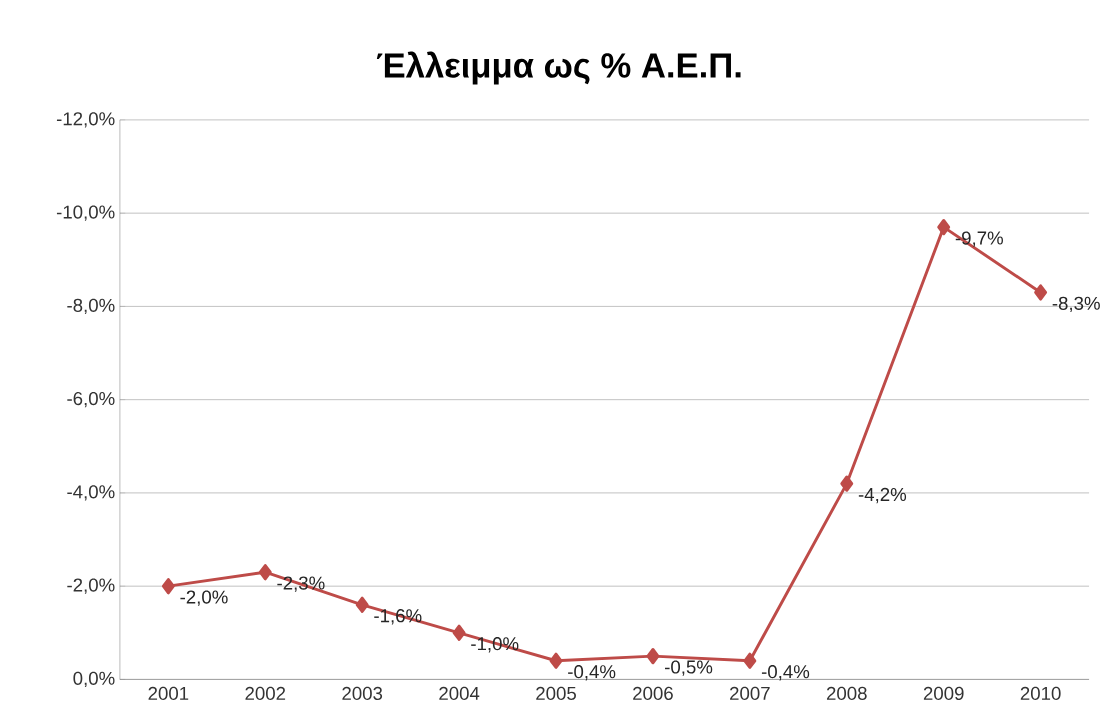  What do you see at coordinates (846, 693) in the screenshot?
I see `x-tick-label: 2008` at bounding box center [846, 693].